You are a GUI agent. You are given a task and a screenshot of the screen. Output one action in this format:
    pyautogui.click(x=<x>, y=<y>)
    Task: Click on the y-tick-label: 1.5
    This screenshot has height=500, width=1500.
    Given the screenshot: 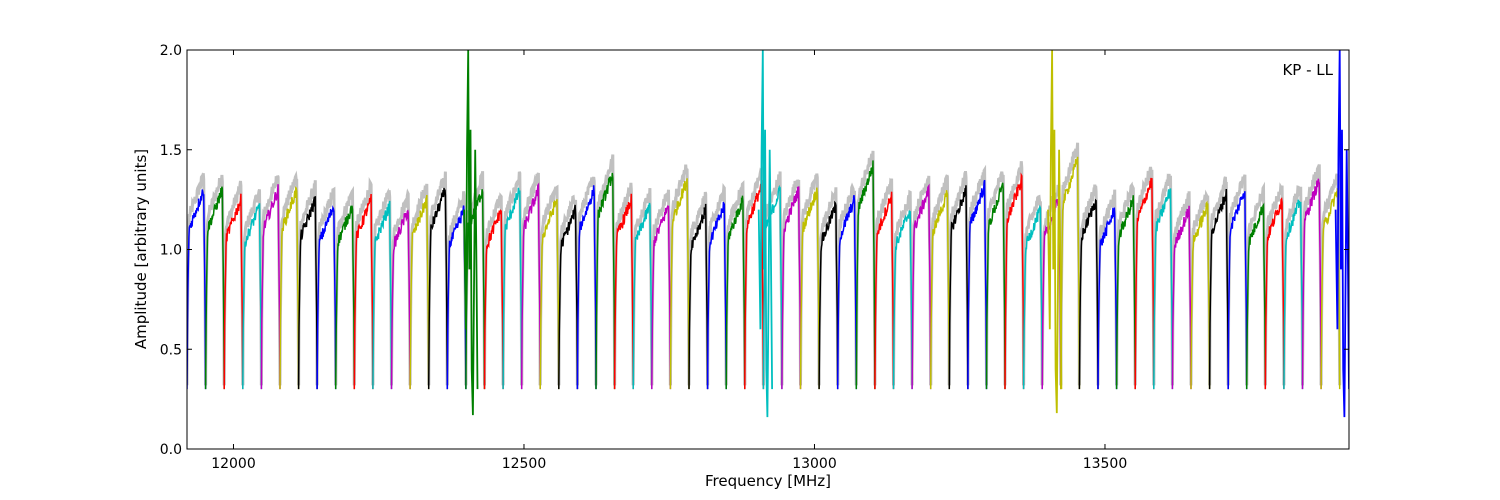 What is the action you would take?
    pyautogui.click(x=171, y=151)
    